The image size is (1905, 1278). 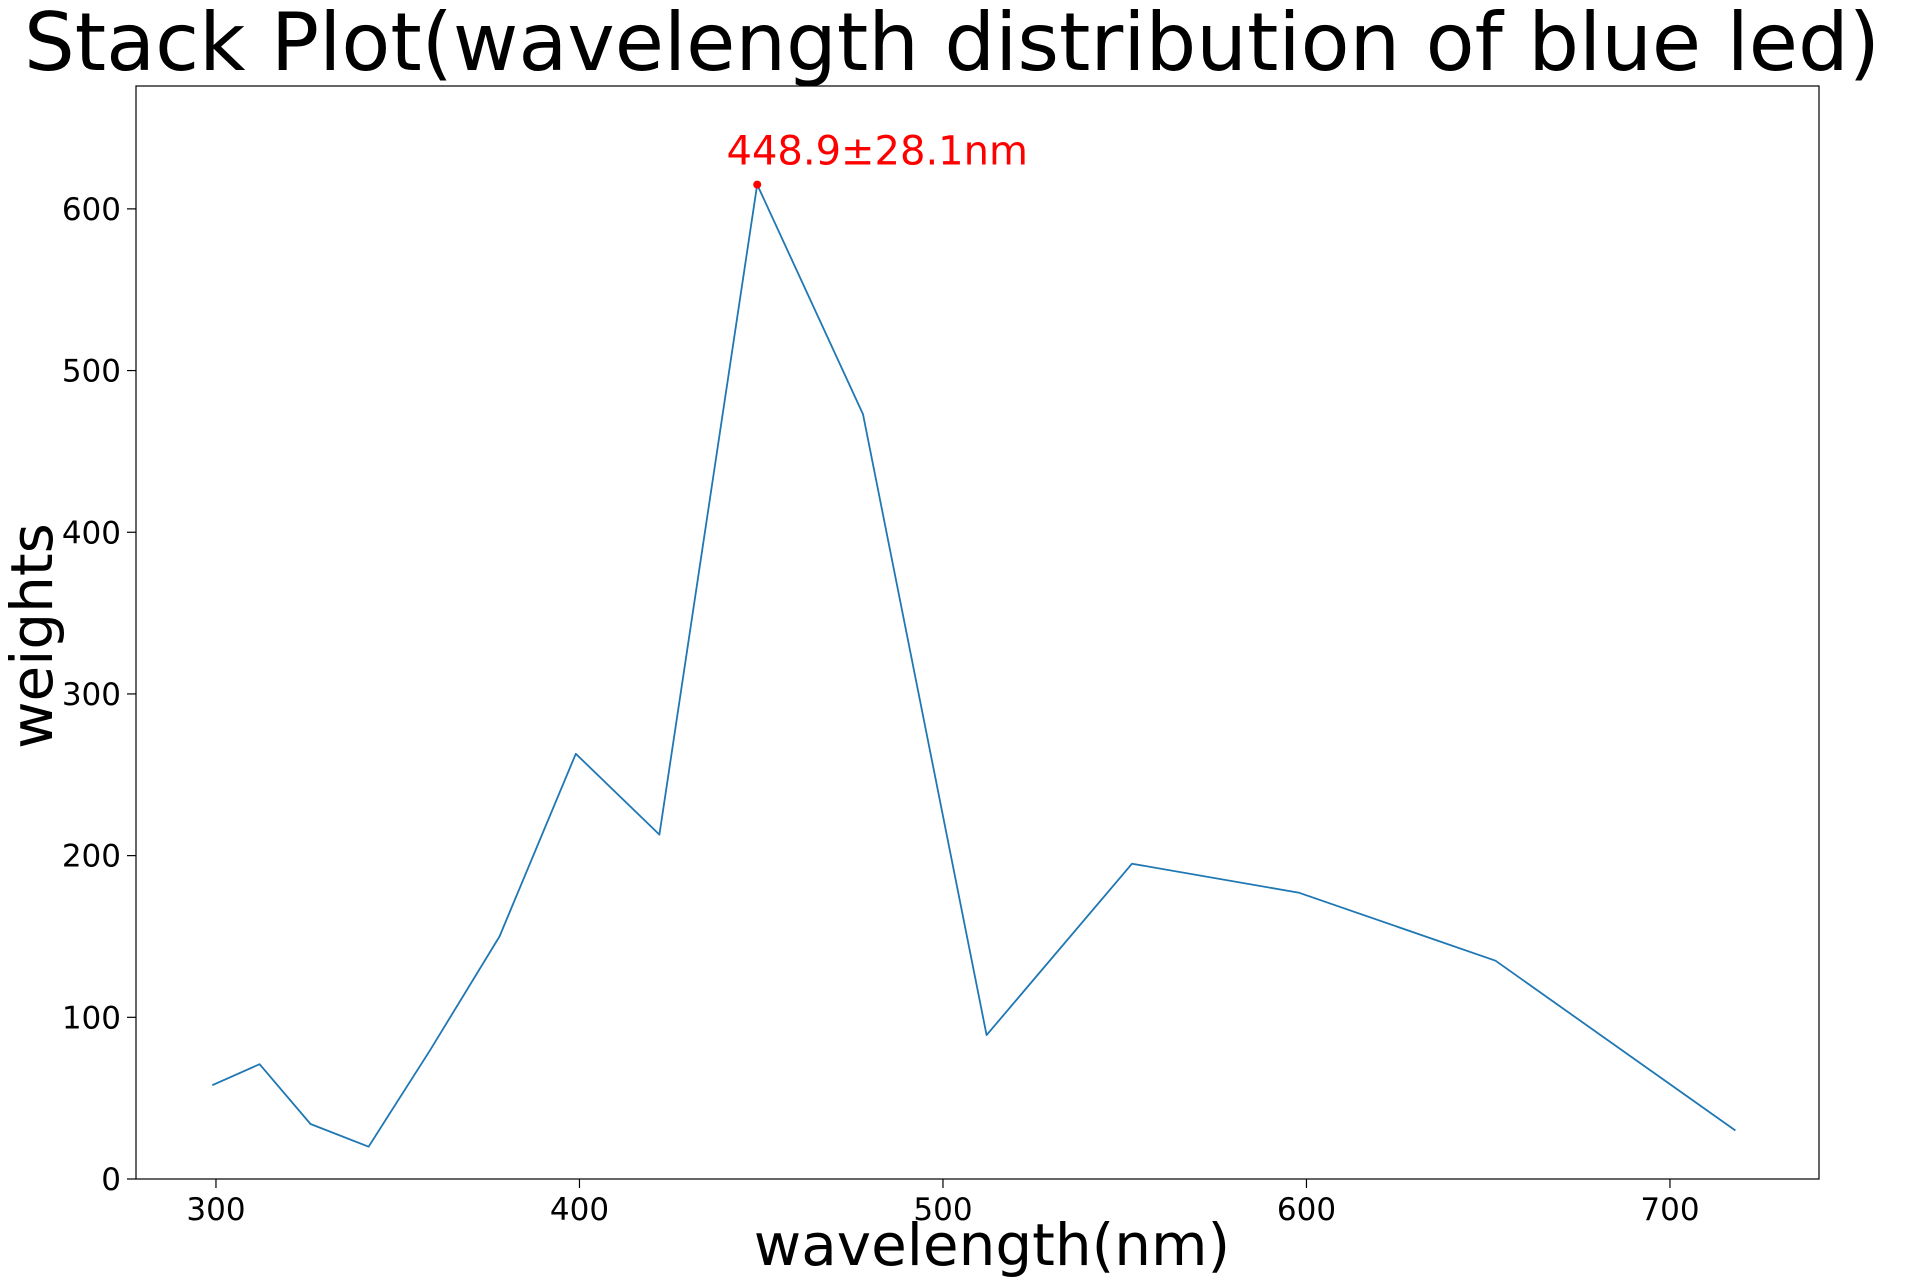 I want to click on y-tick-label: 400, so click(x=91, y=533).